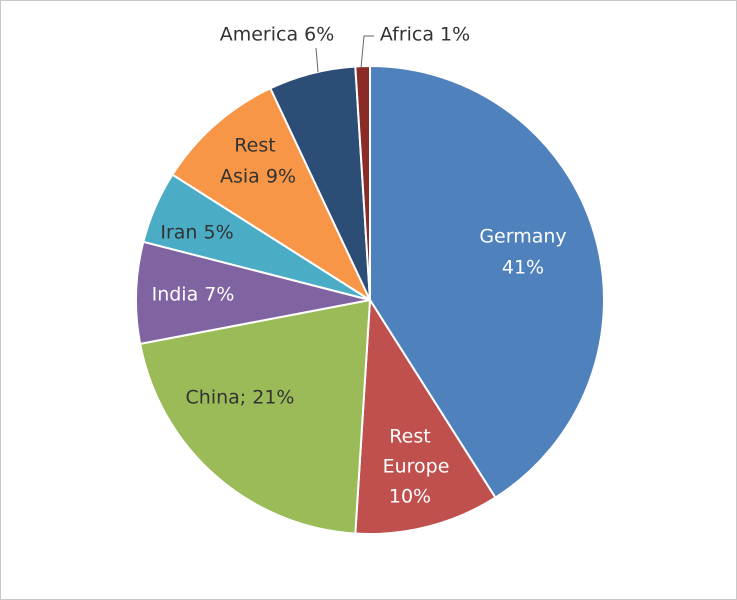  What do you see at coordinates (523, 268) in the screenshot?
I see `data-label: 41%` at bounding box center [523, 268].